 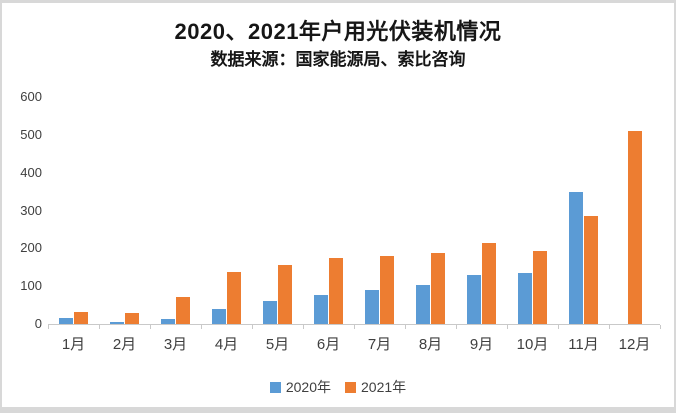 What do you see at coordinates (583, 344) in the screenshot?
I see `x-tick-label: 11月` at bounding box center [583, 344].